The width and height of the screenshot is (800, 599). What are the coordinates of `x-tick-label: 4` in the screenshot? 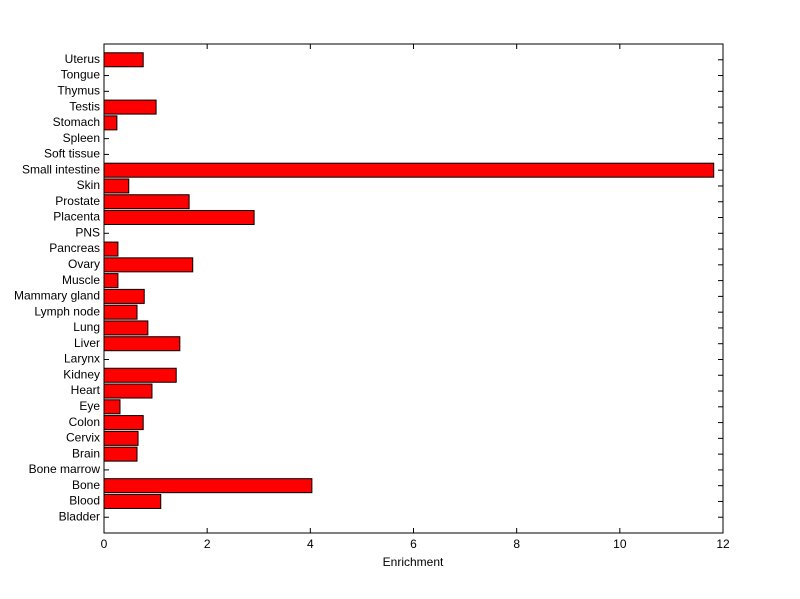 It's located at (310, 544).